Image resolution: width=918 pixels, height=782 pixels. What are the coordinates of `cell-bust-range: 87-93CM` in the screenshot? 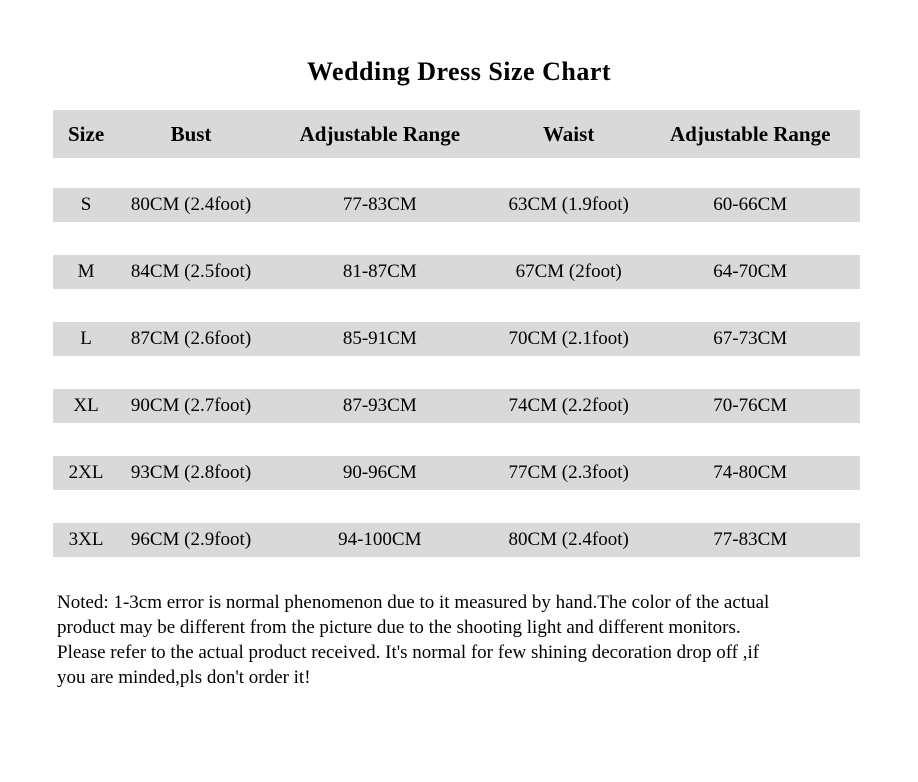 It's located at (379, 405).